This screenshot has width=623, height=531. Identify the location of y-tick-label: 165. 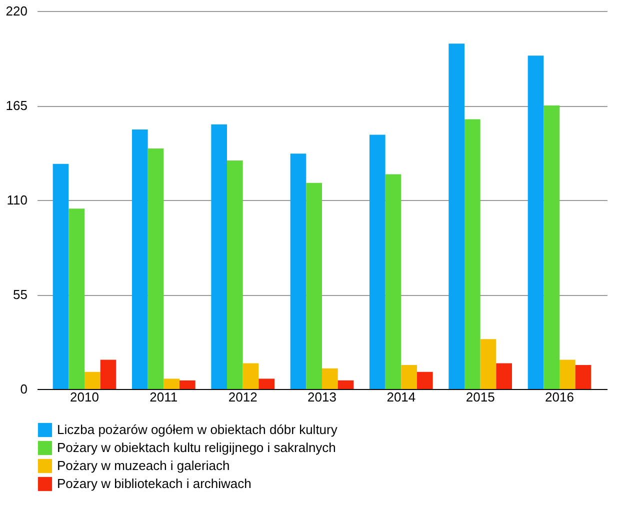
(17, 105).